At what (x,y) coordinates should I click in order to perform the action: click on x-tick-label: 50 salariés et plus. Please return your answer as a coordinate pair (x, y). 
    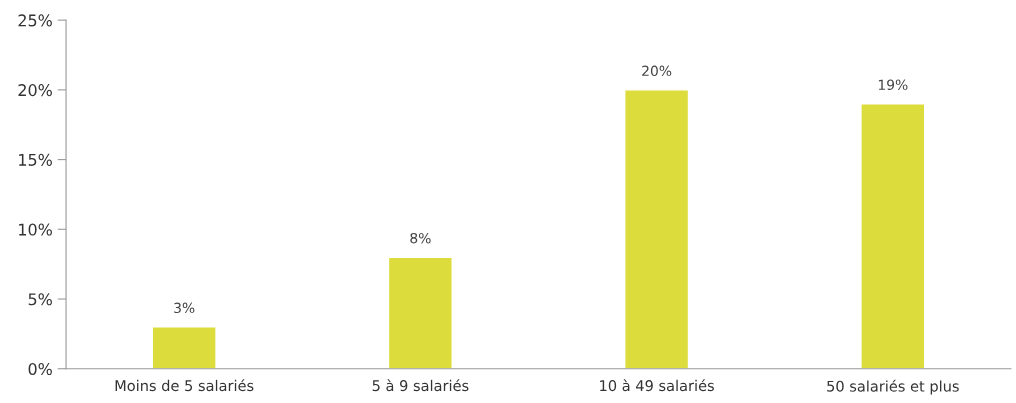
    Looking at the image, I should click on (893, 387).